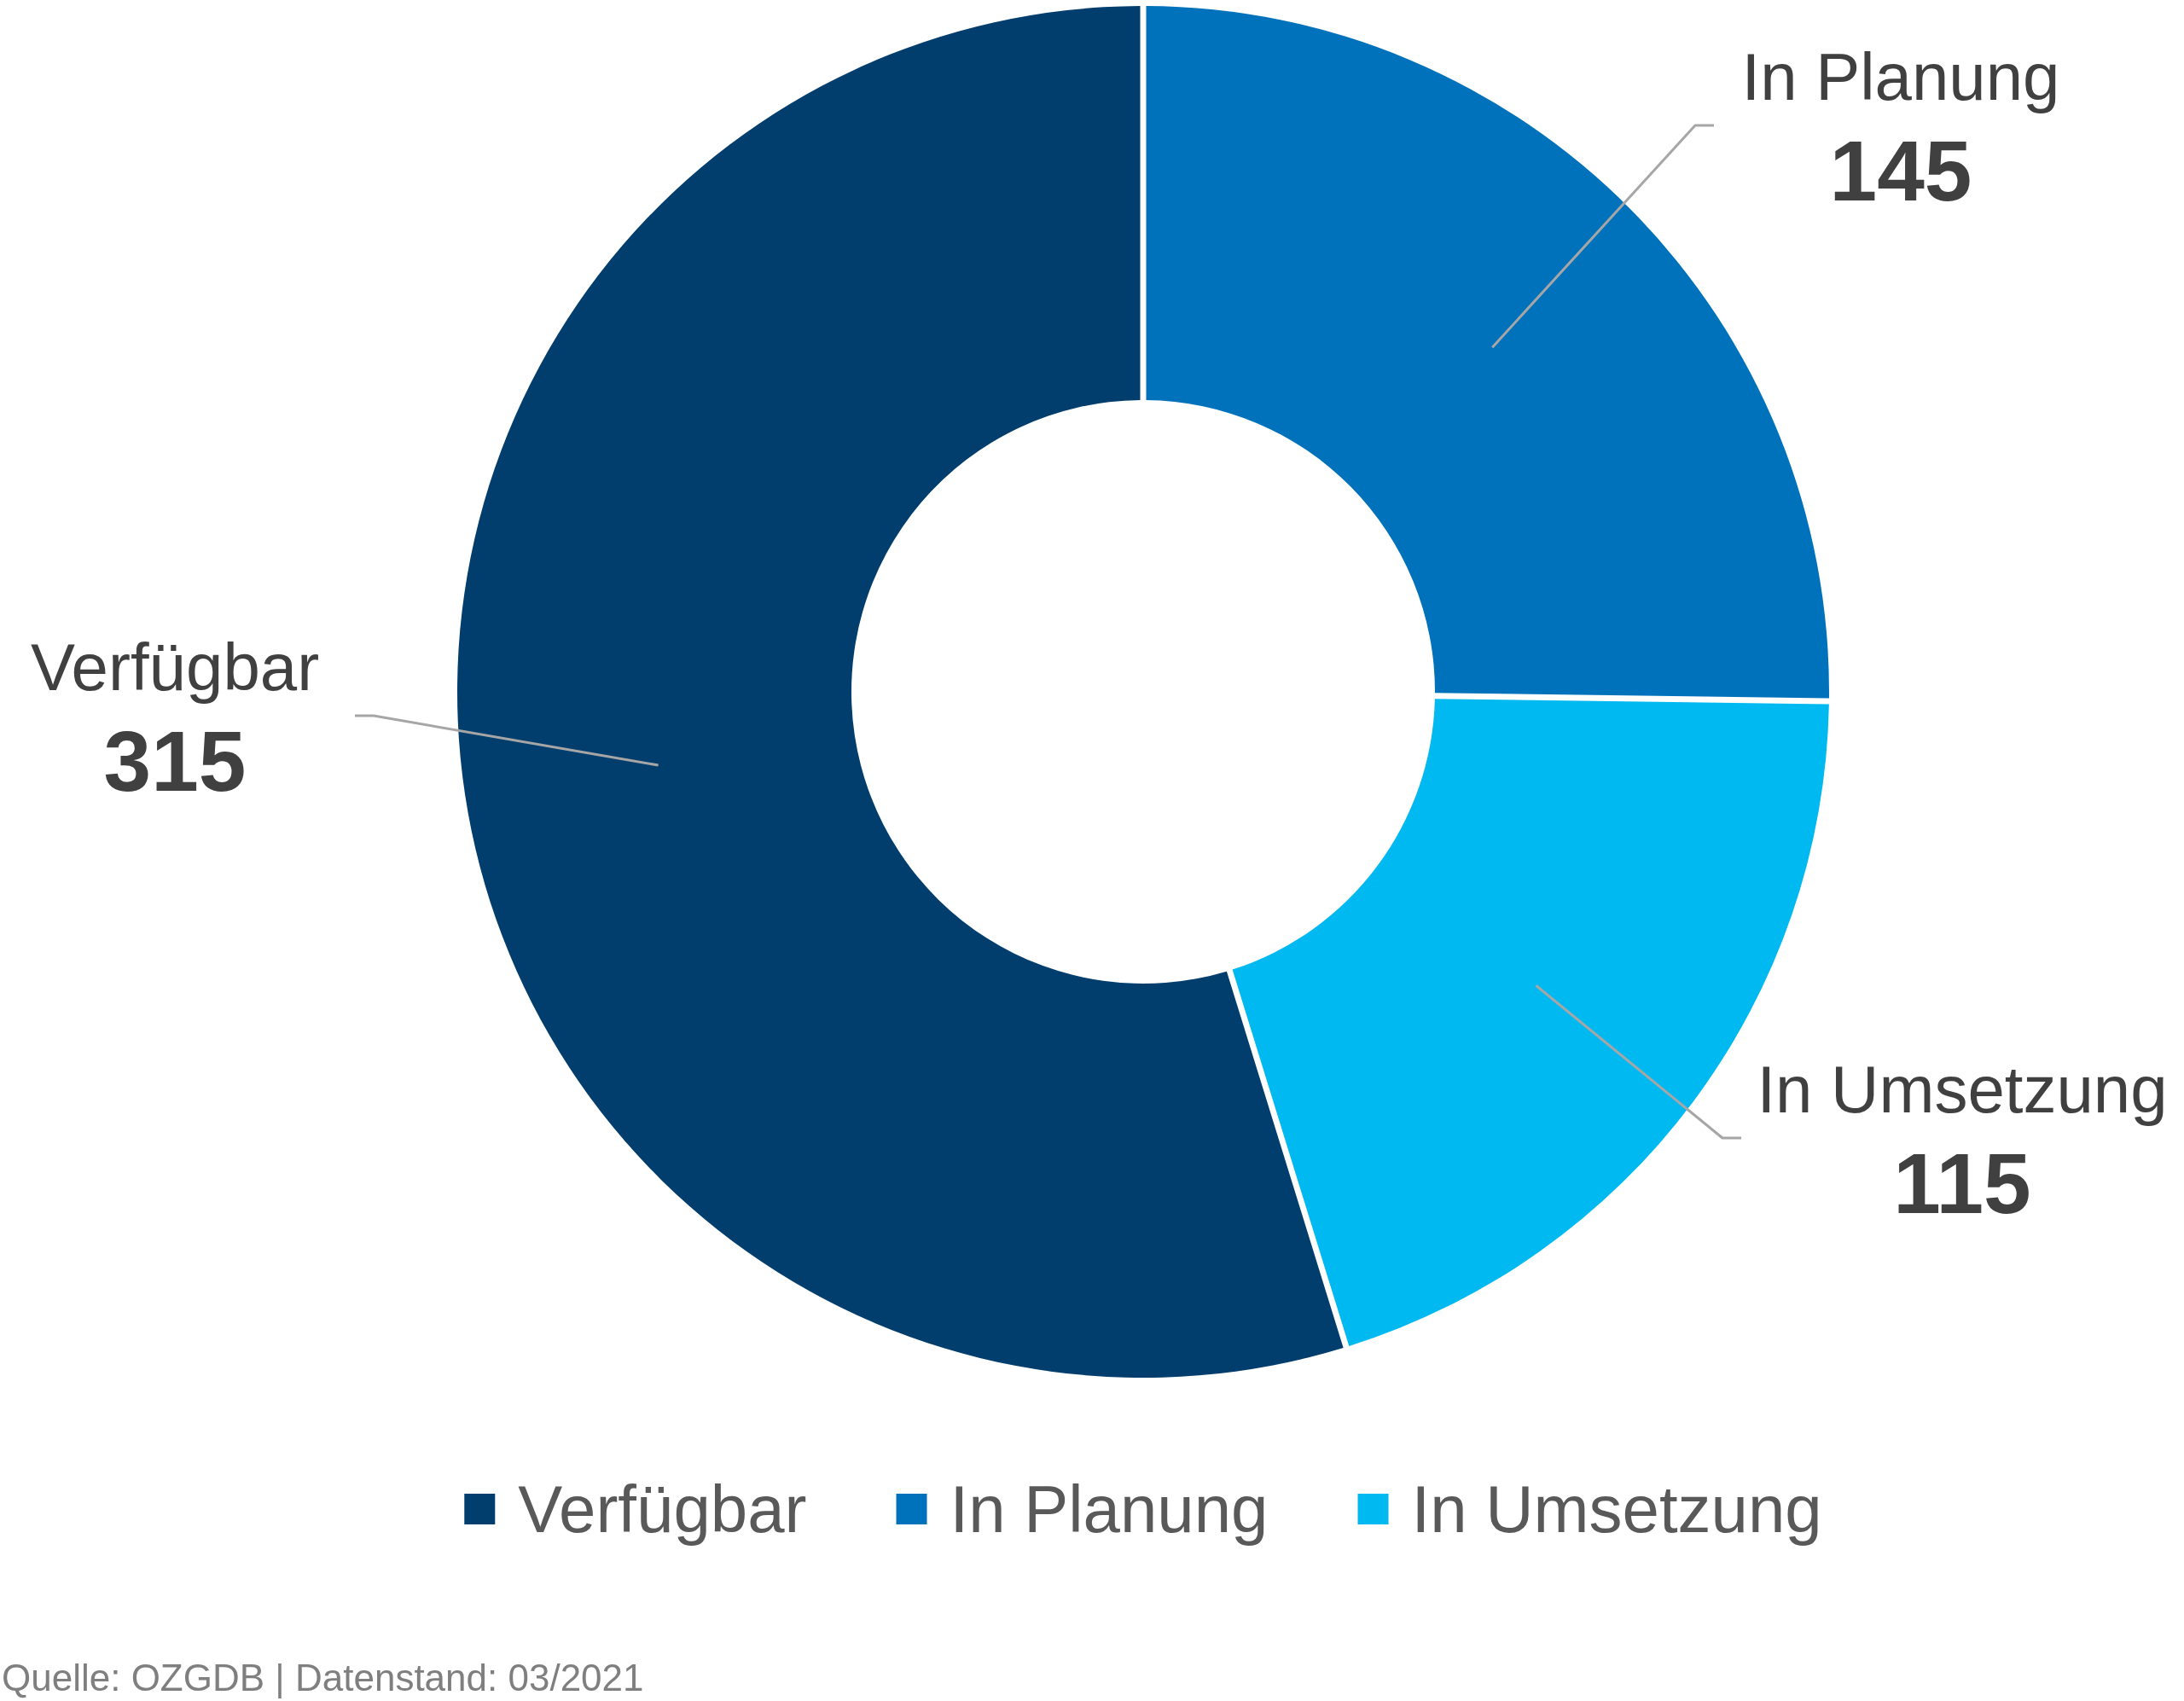  I want to click on slice-label: Verfügbar, so click(175, 667).